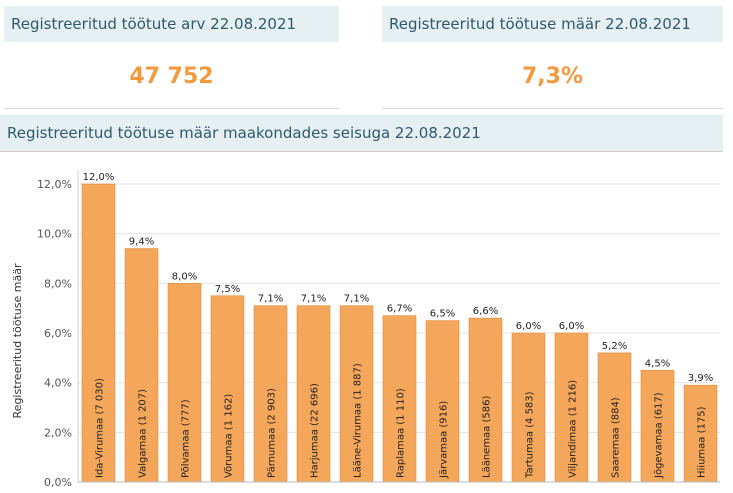  What do you see at coordinates (444, 440) in the screenshot?
I see `category-label: Järvamaa (916)` at bounding box center [444, 440].